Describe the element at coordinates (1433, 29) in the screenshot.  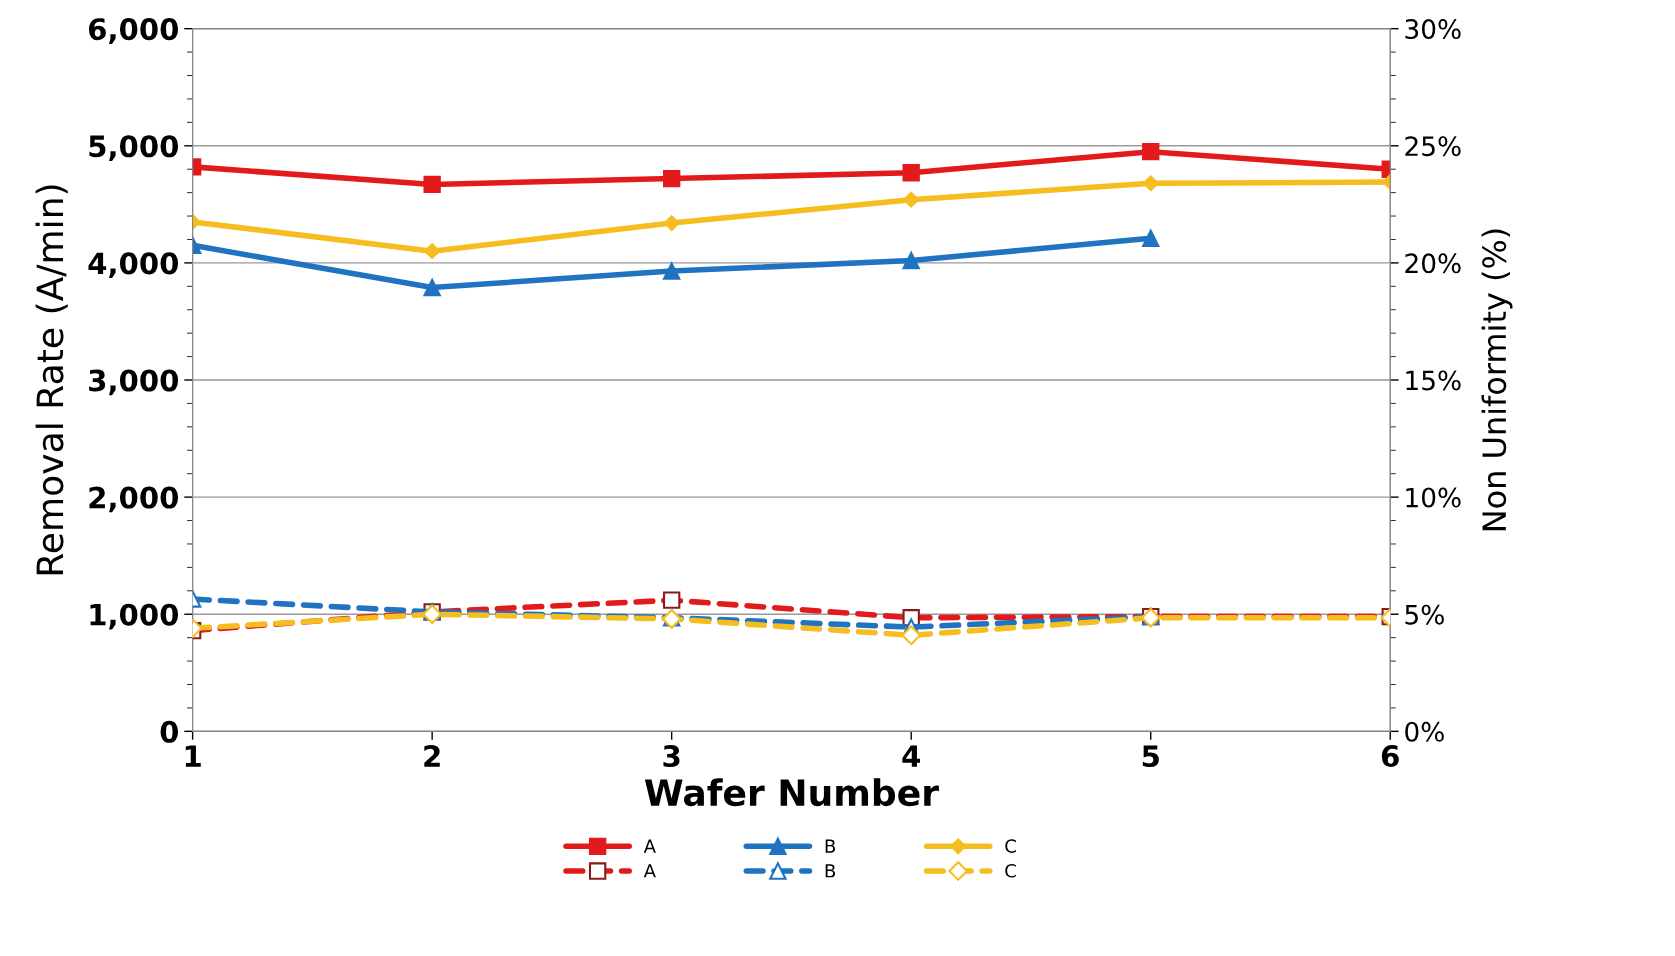
I see `y2-tick-label: 30%` at that location.